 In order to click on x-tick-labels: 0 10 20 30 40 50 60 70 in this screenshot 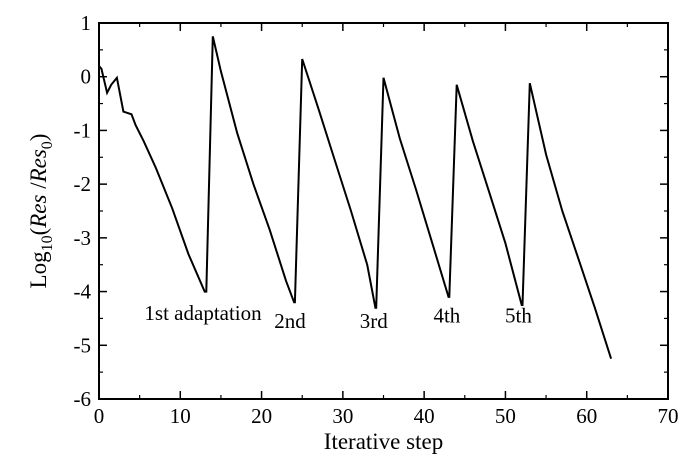, I will do `click(386, 416)`.